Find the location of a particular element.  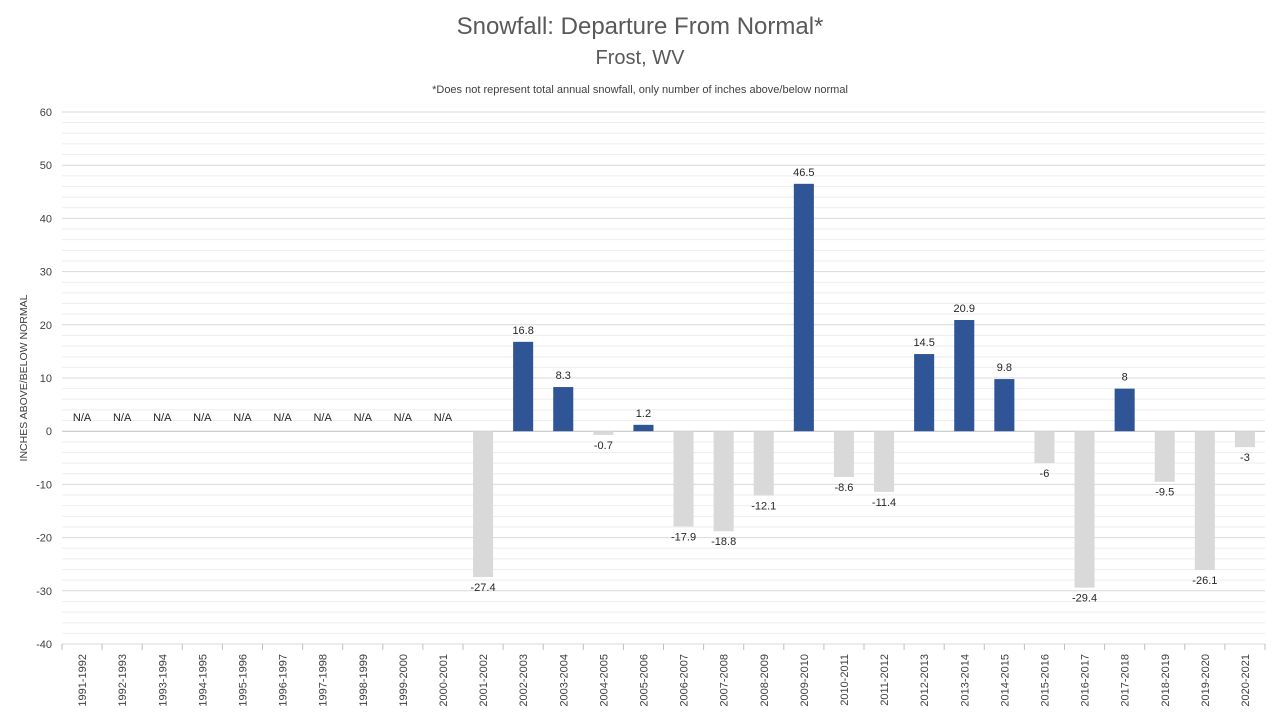

data-label: -3 is located at coordinates (1245, 458).